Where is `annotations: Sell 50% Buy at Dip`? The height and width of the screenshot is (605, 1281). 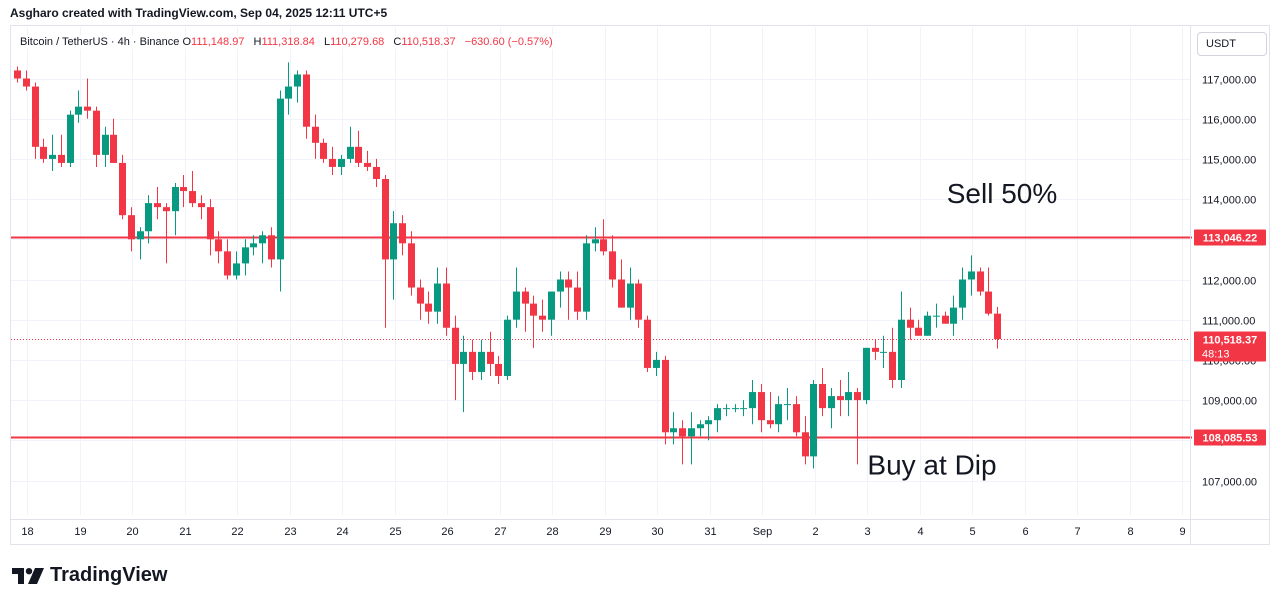 annotations: Sell 50% Buy at Dip is located at coordinates (962, 329).